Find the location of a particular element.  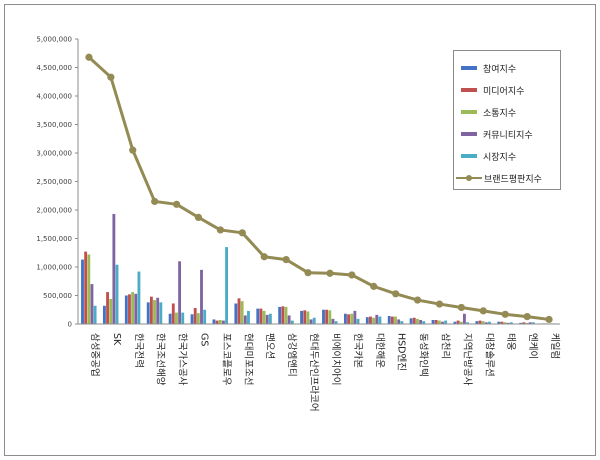

y-tick-label: 0 is located at coordinates (70, 325).